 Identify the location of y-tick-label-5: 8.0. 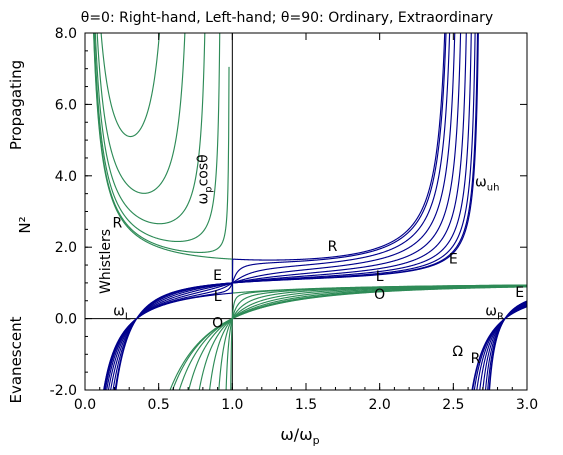
(66, 34).